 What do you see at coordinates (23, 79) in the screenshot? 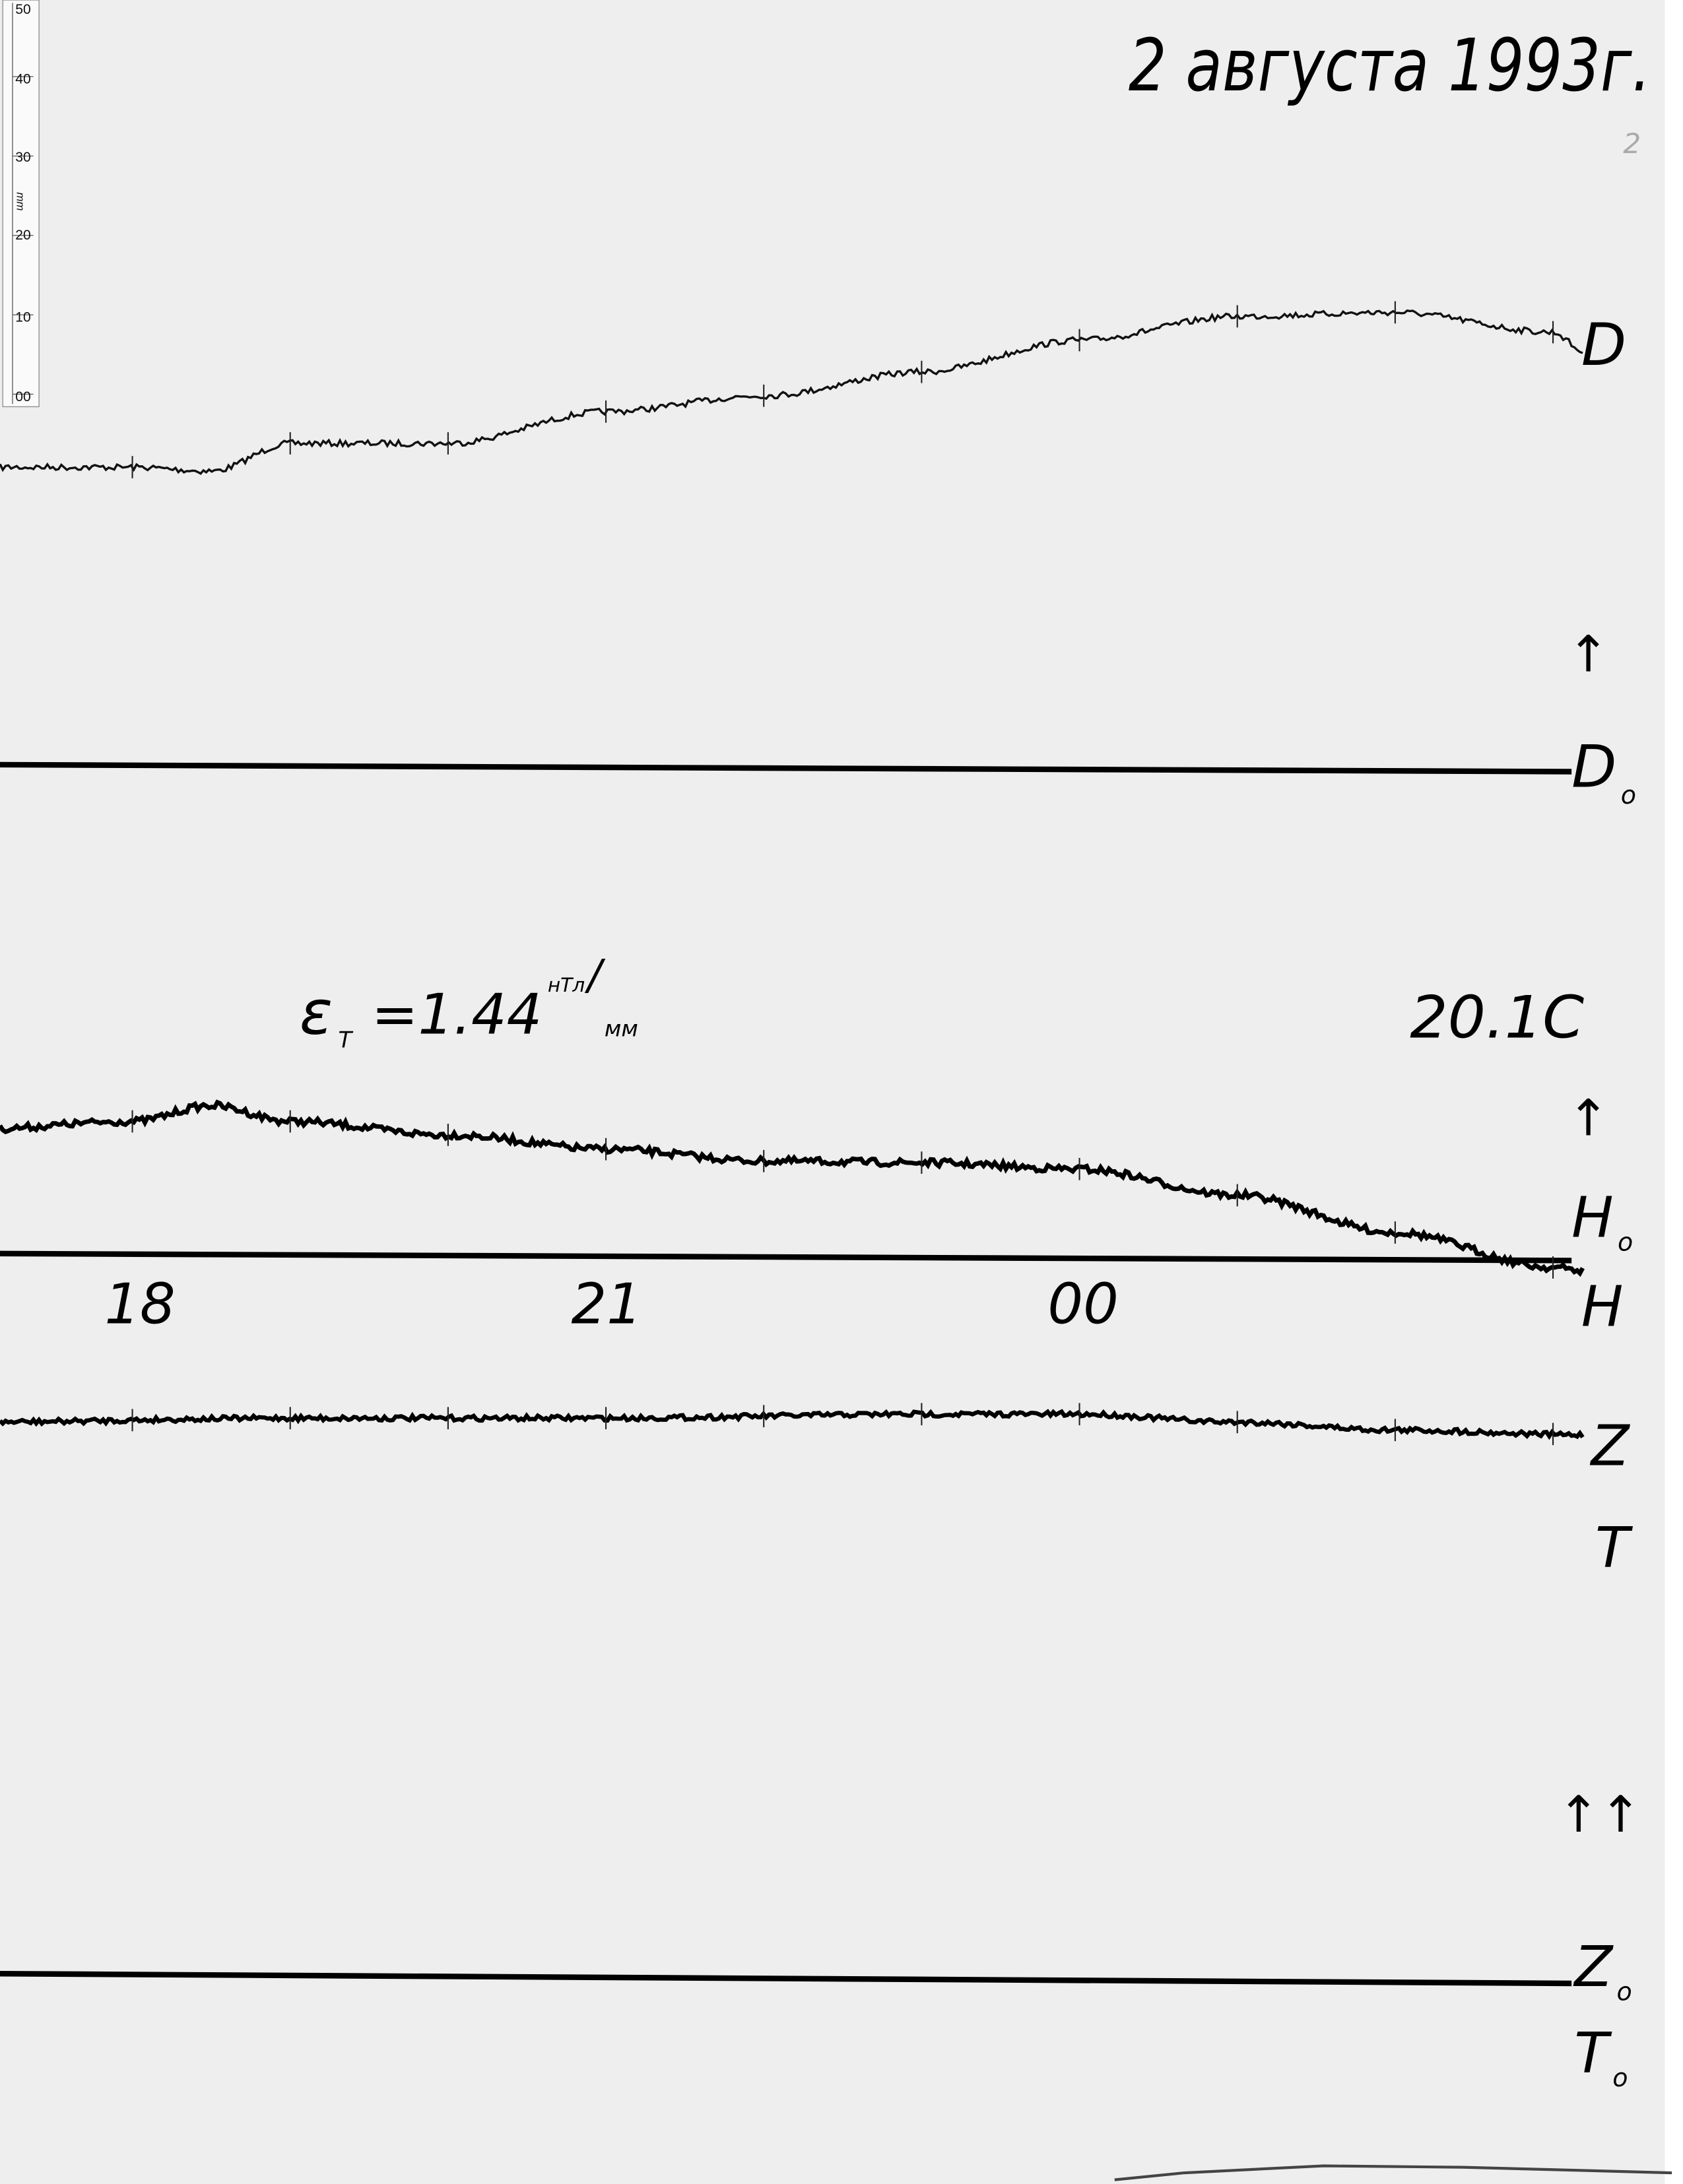
I see `ruler-tick-40: 40` at bounding box center [23, 79].